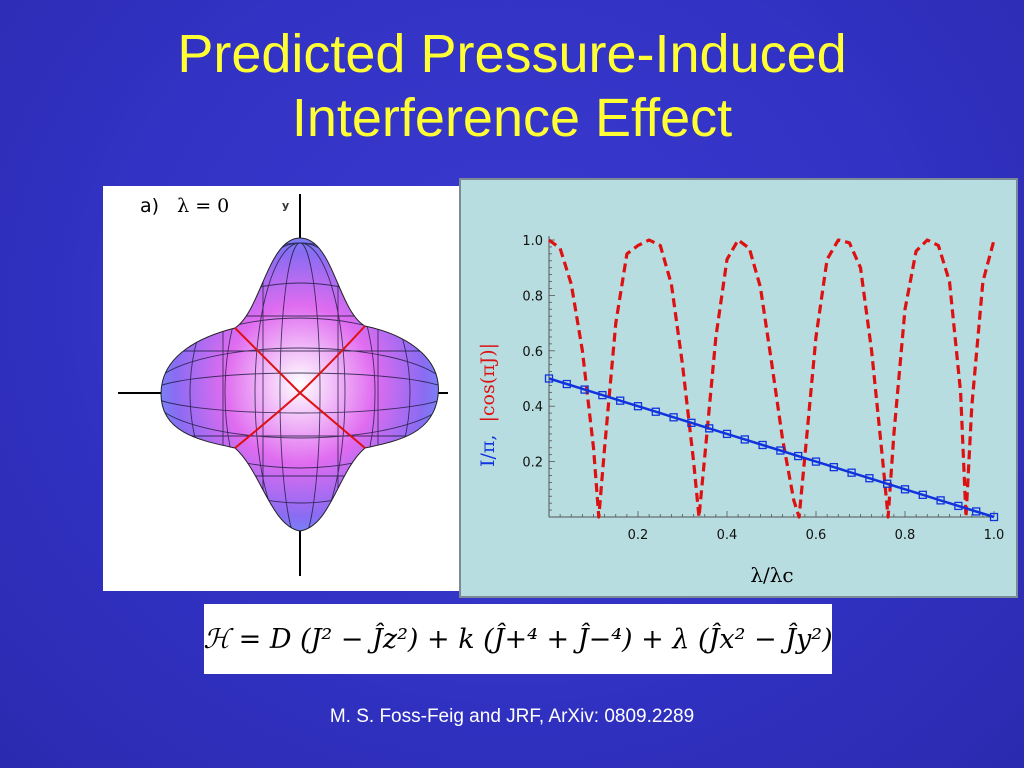 This screenshot has width=1024, height=768. Describe the element at coordinates (488, 383) in the screenshot. I see `y-axis-label-part2: |cos(πJ)|` at that location.